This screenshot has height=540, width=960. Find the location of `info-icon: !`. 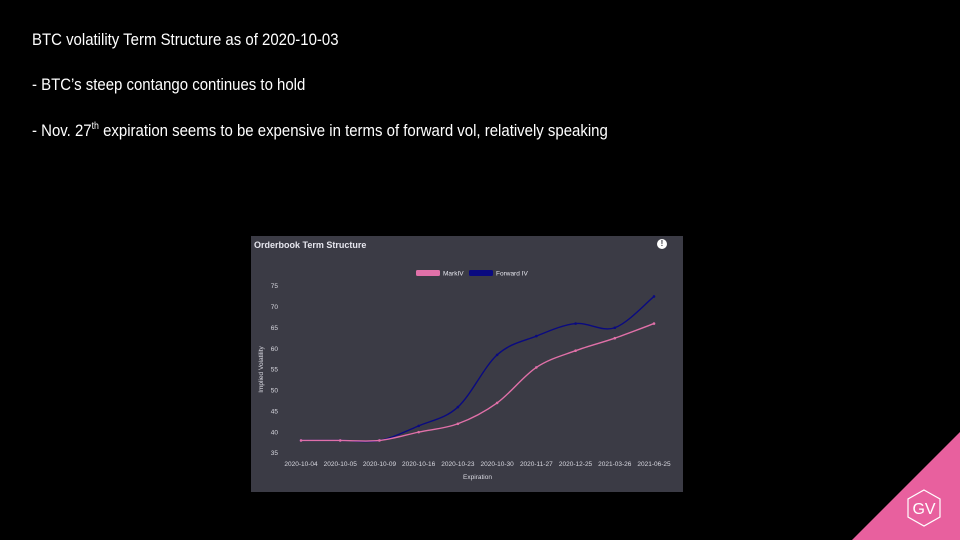

info-icon: ! is located at coordinates (662, 244).